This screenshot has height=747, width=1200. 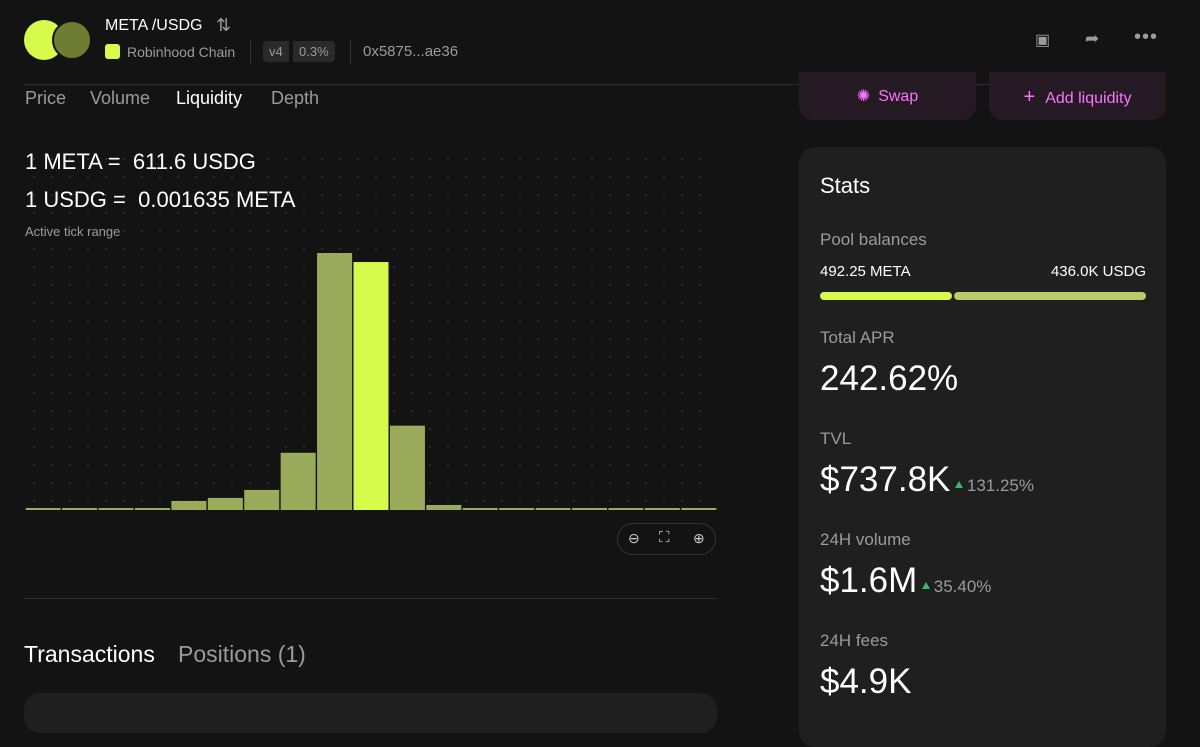 What do you see at coordinates (1088, 98) in the screenshot?
I see `add-liquidity-label: Add liquidity` at bounding box center [1088, 98].